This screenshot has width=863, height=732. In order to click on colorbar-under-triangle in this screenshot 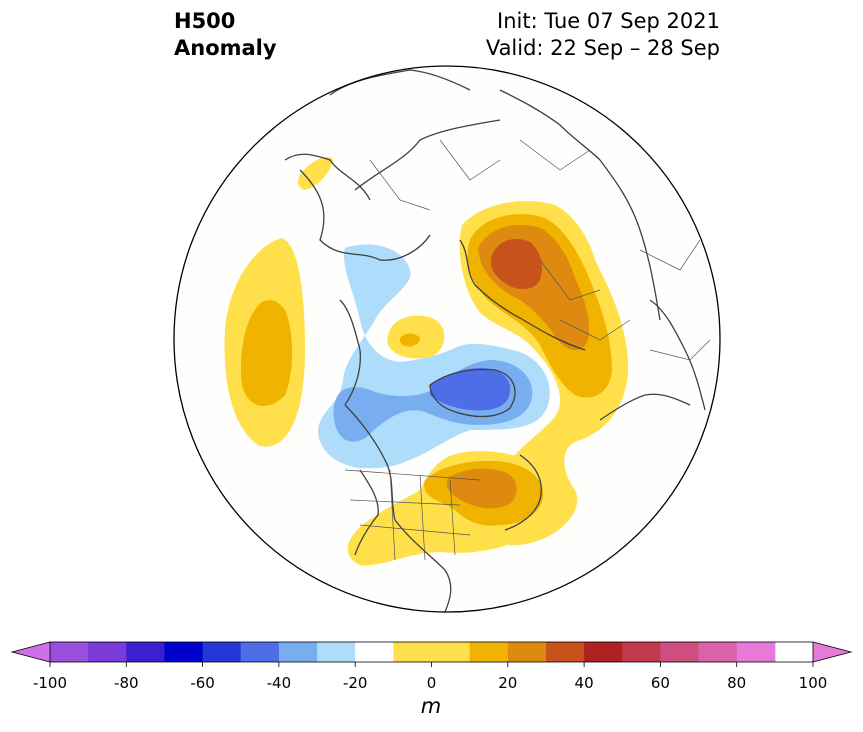, I will do `click(31, 652)`.